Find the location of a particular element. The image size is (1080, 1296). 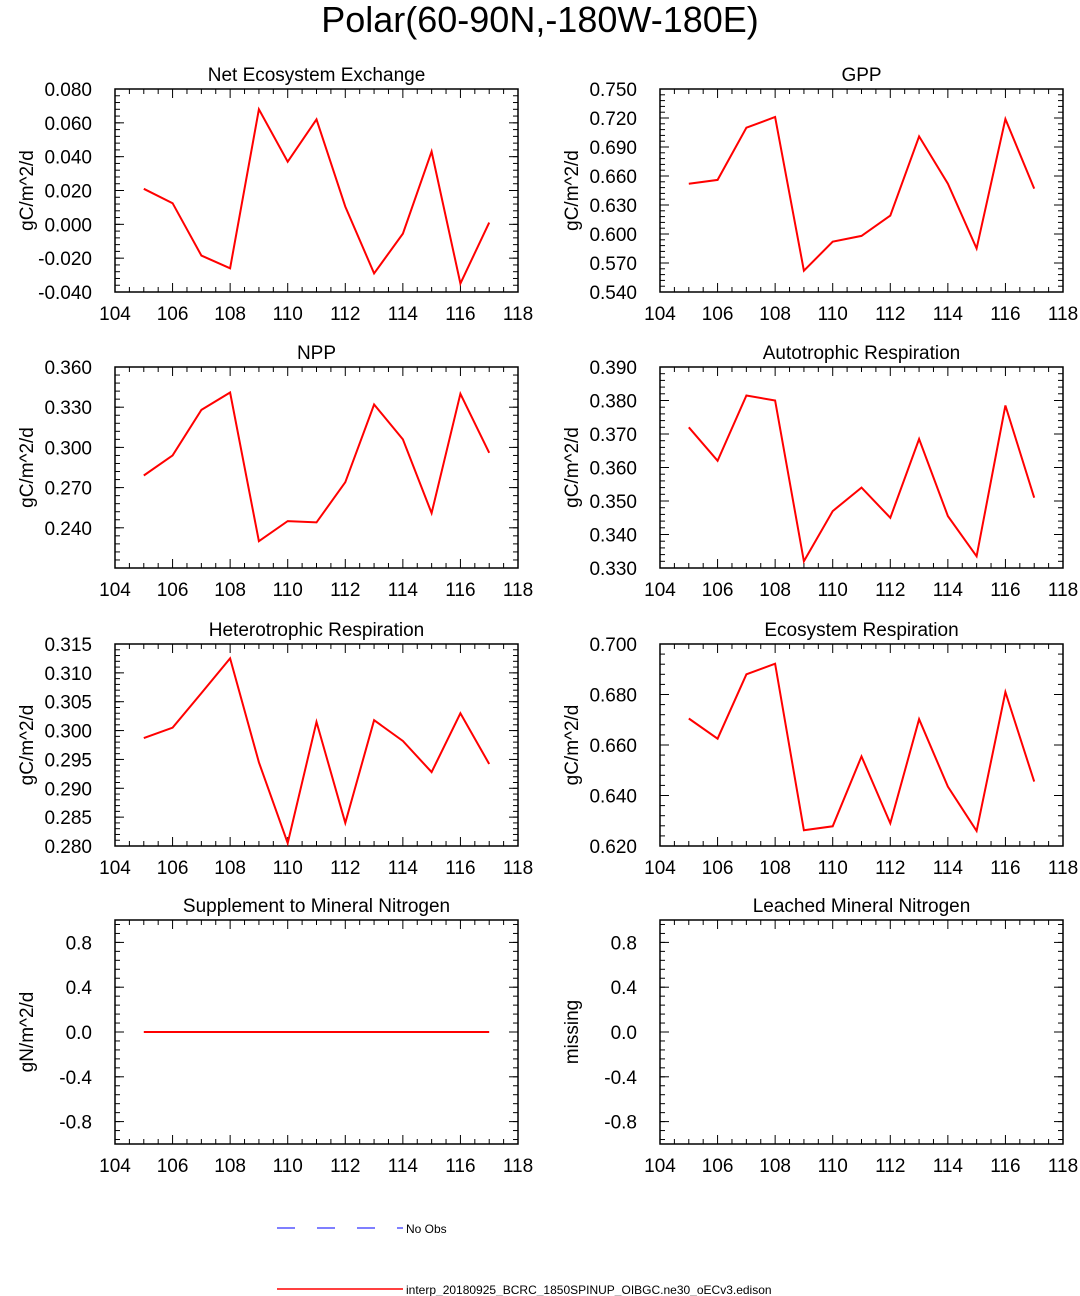

y-tick-label: 0.300 is located at coordinates (68, 448).